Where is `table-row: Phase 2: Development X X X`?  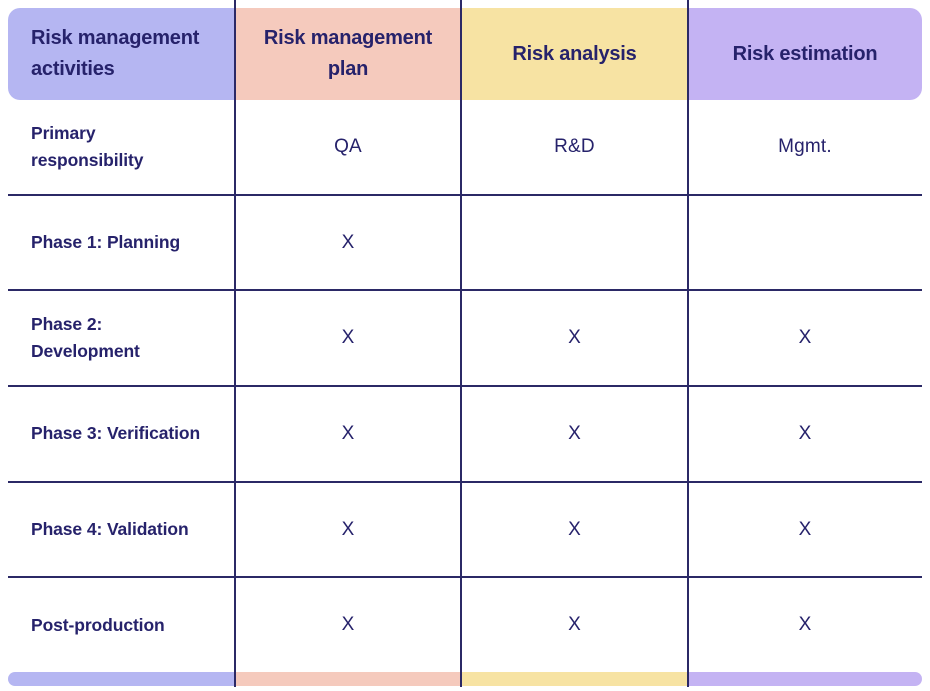 table-row: Phase 2: Development X X X is located at coordinates (465, 339).